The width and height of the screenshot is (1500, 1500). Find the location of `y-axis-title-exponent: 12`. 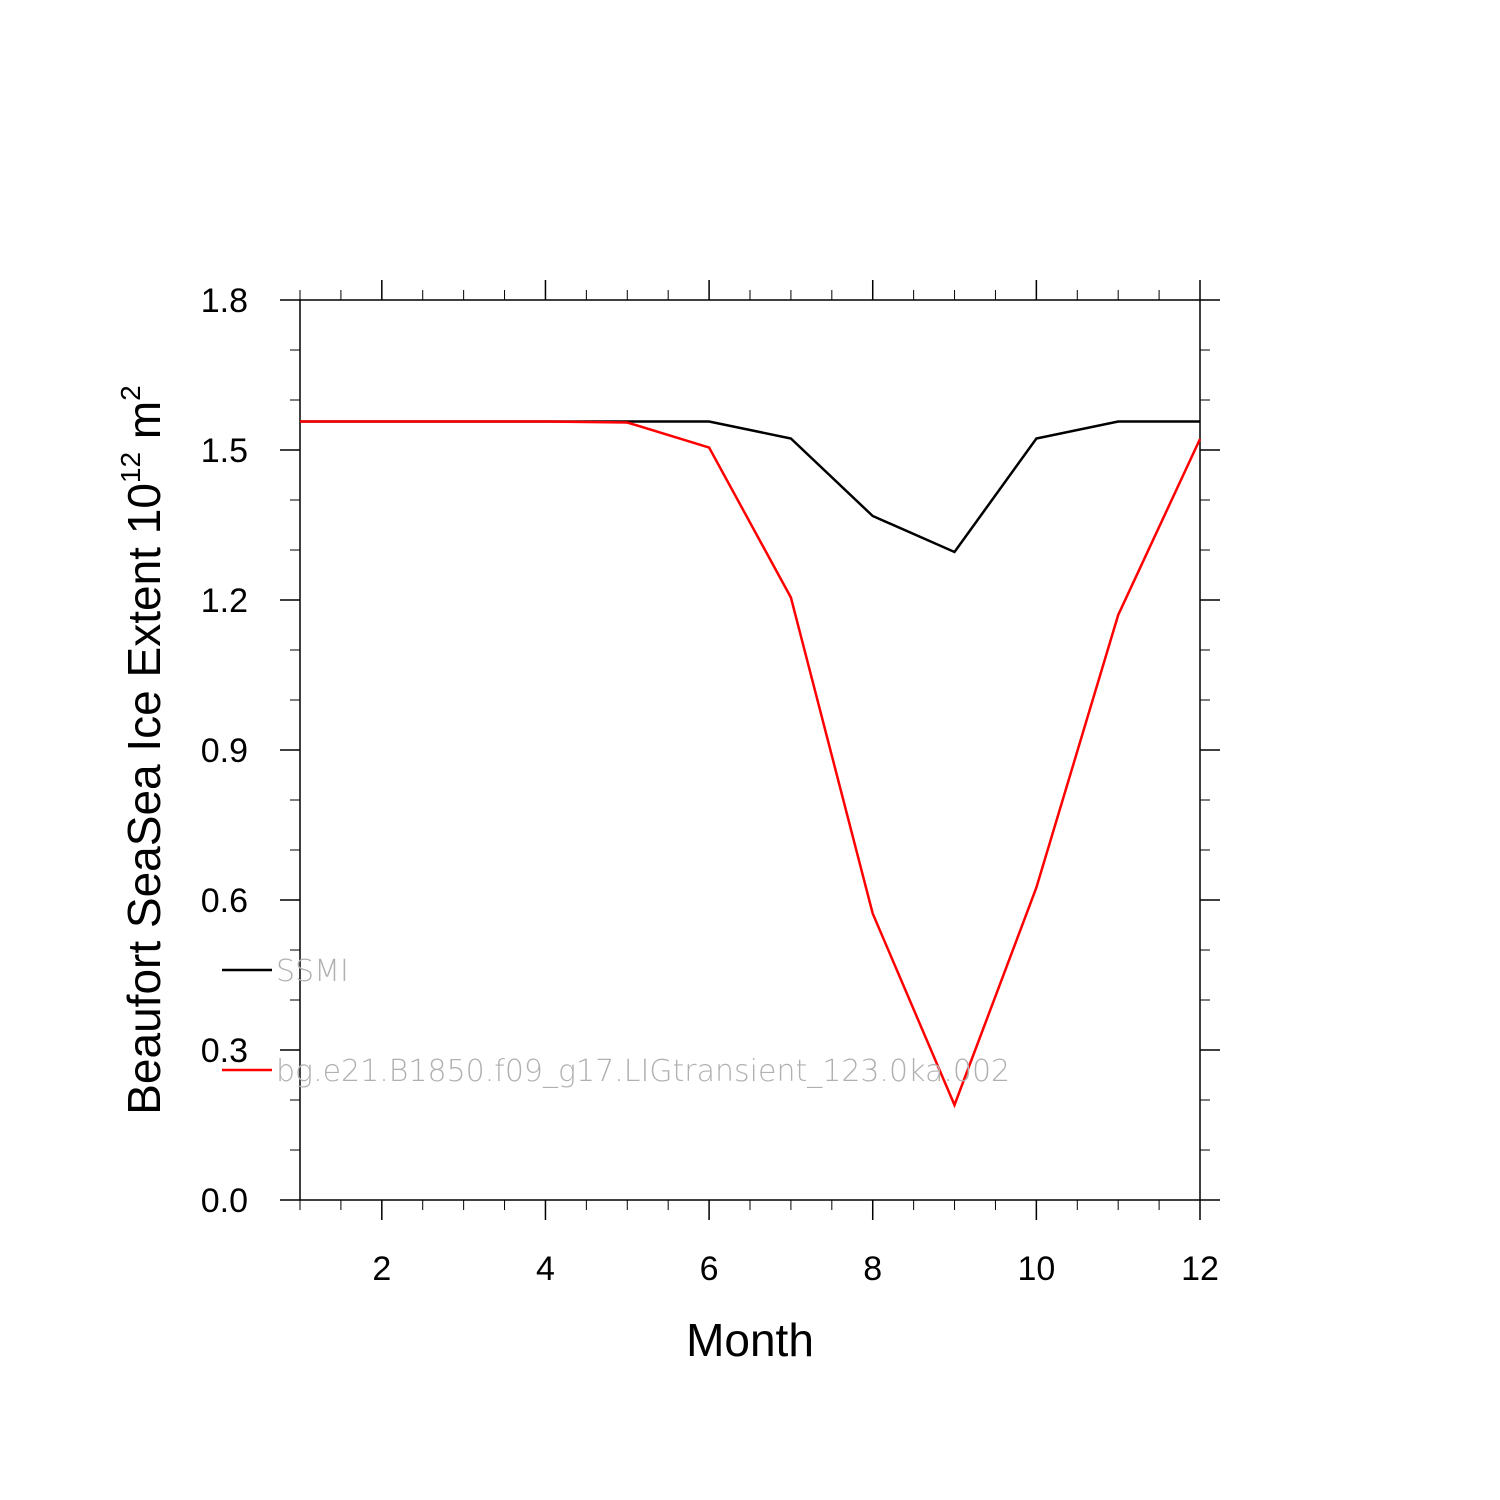

y-axis-title-exponent: 12 is located at coordinates (130, 467).